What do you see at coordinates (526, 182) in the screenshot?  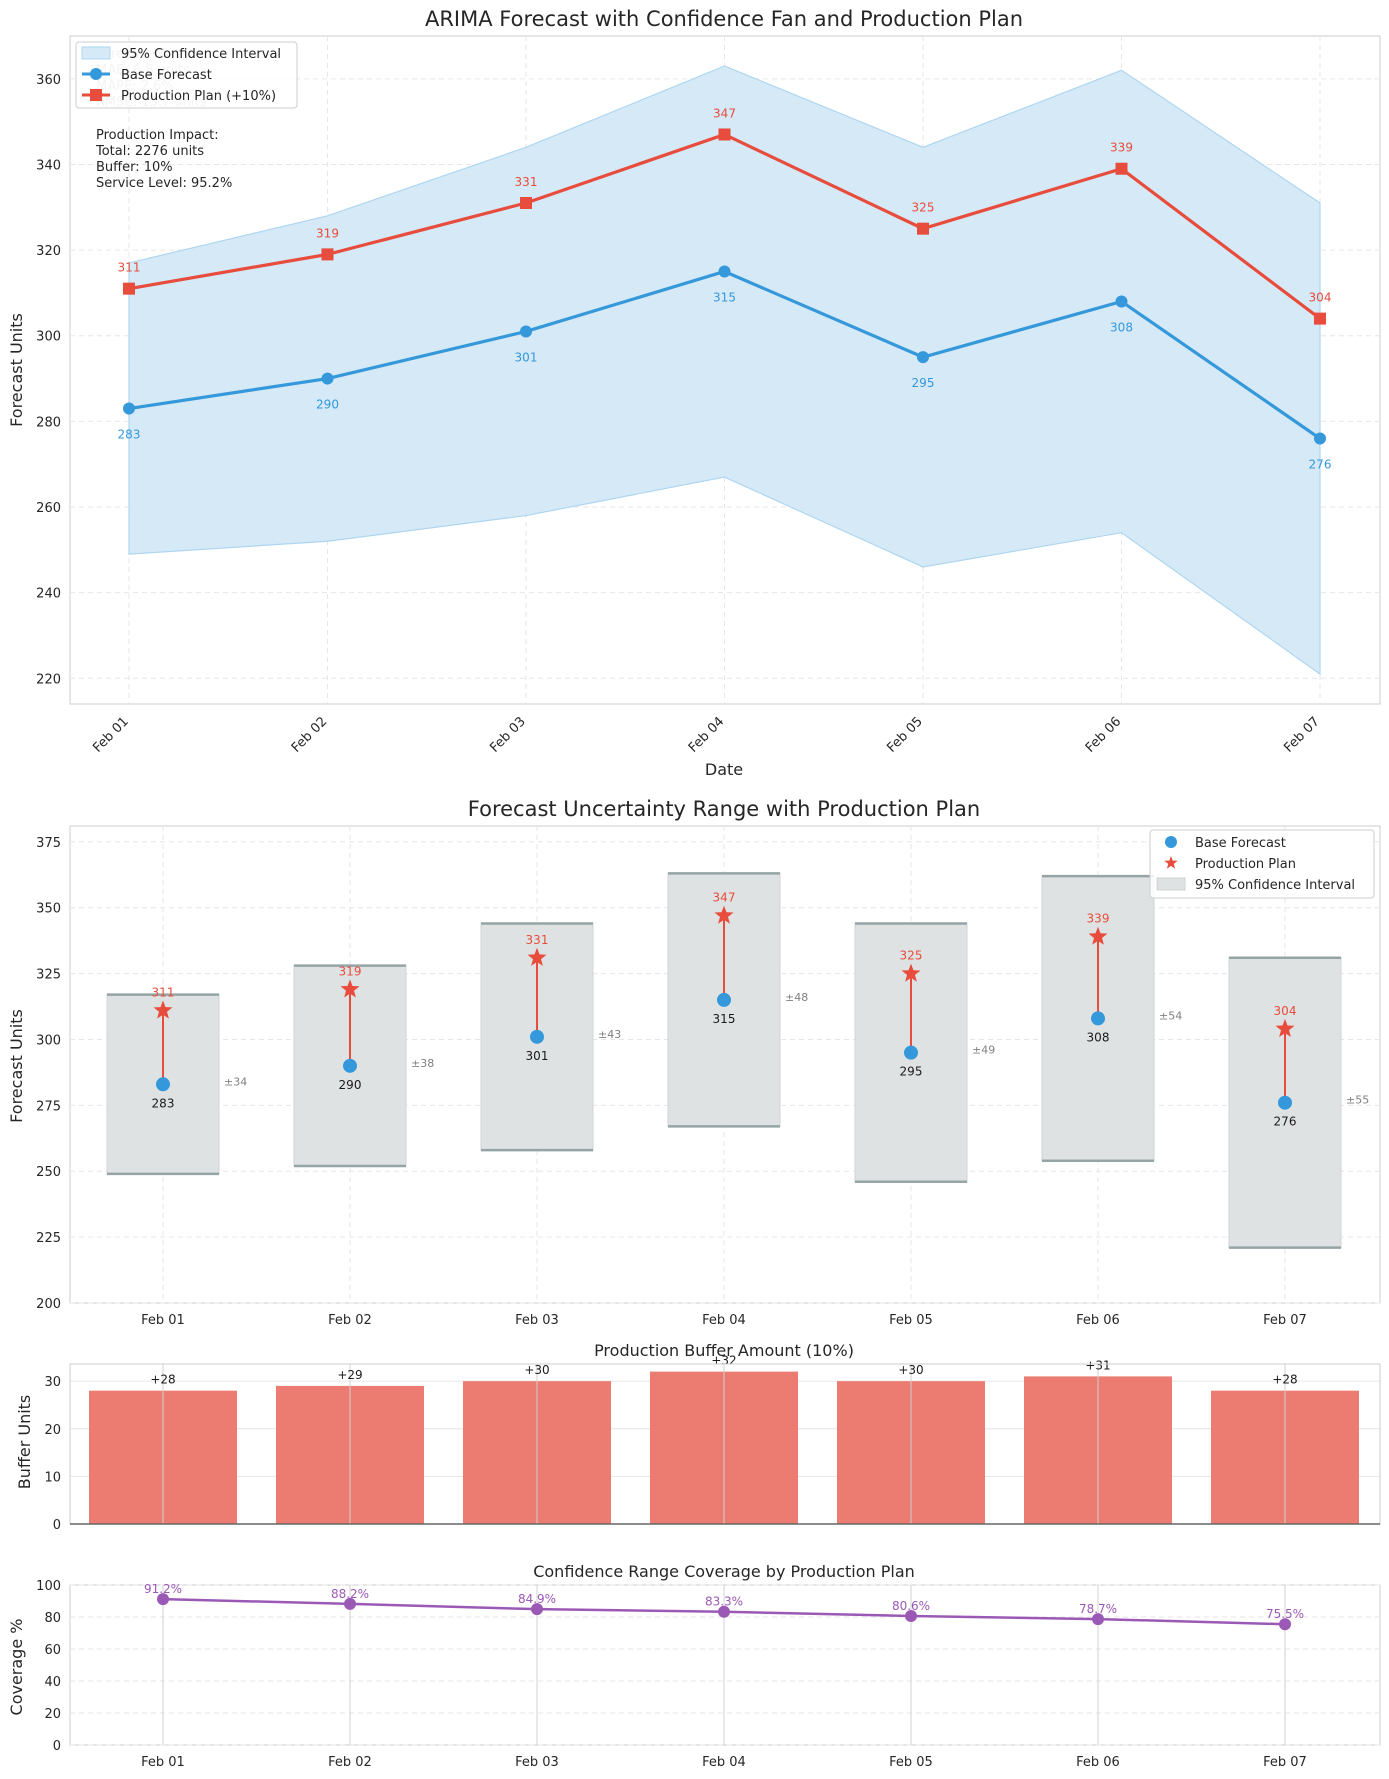 I see `plan-value-label: 331` at bounding box center [526, 182].